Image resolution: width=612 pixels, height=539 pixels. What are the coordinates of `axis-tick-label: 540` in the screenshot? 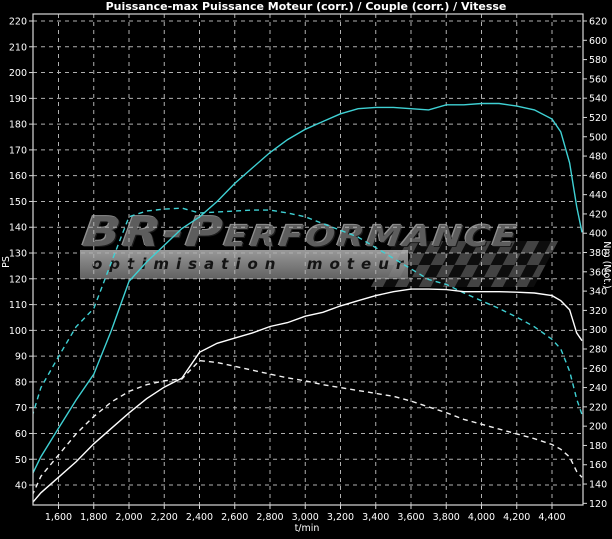 It's located at (598, 99).